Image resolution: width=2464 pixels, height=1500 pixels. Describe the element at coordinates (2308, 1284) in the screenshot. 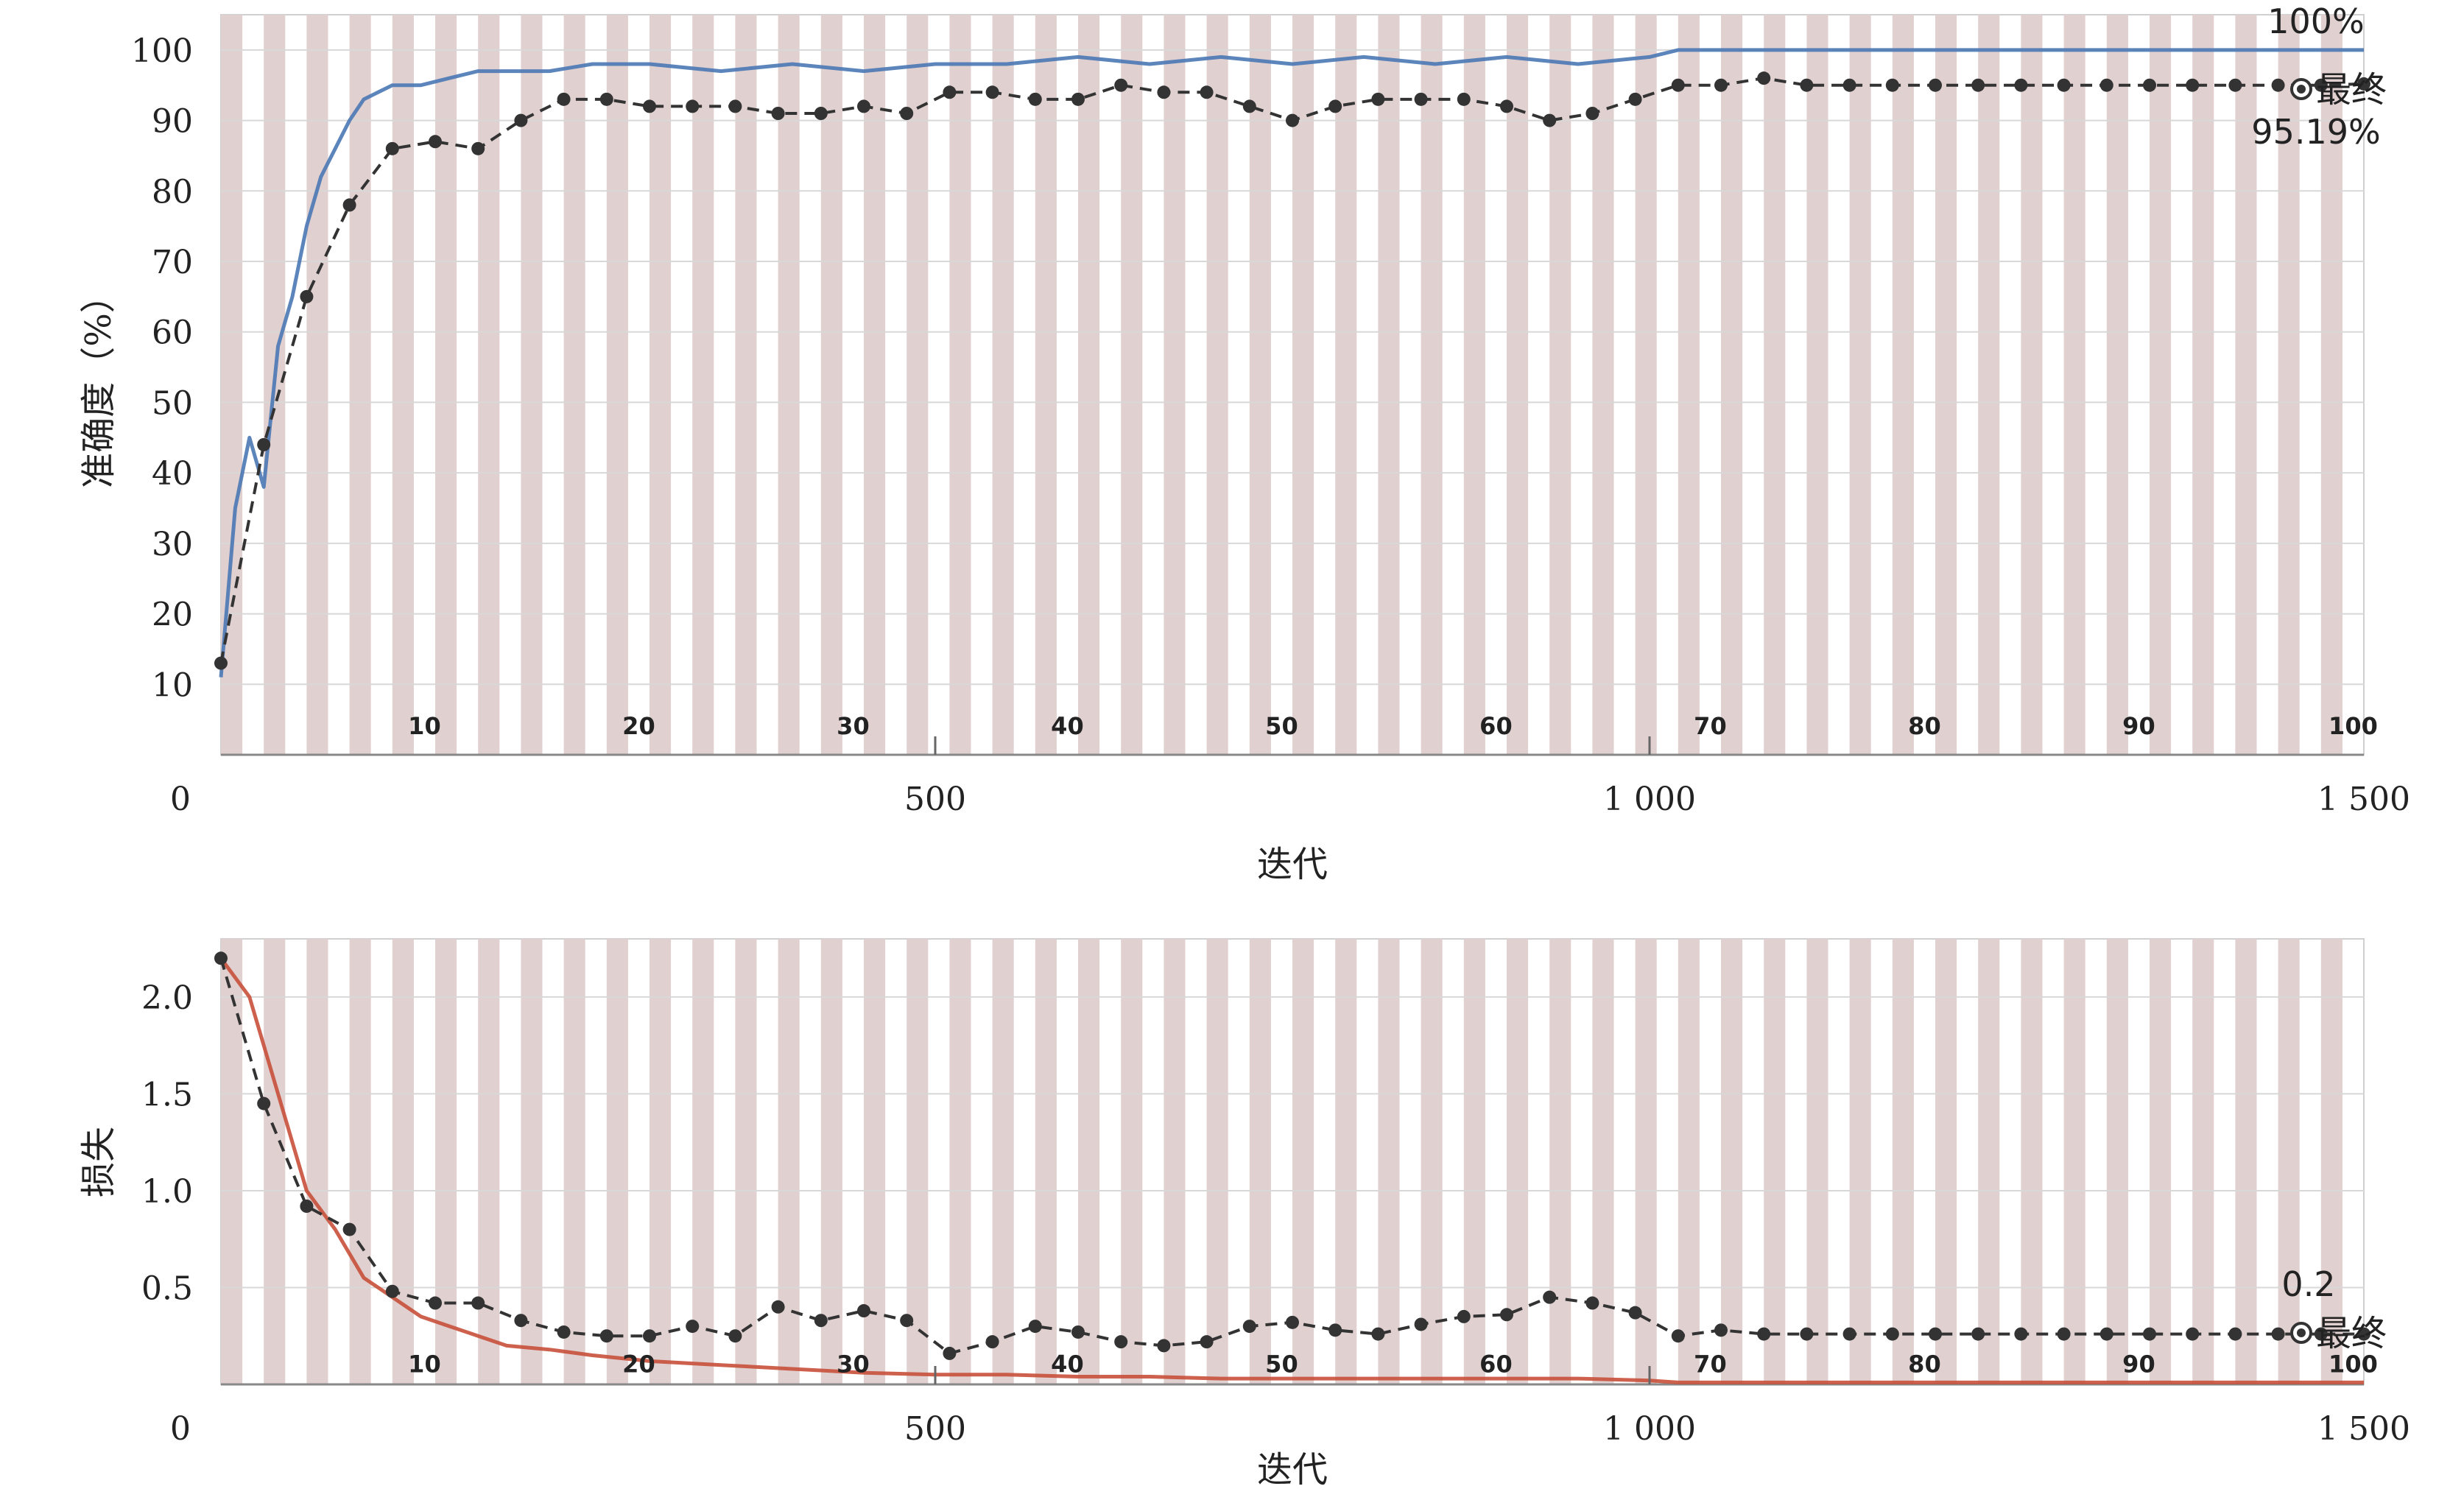

I see `loss-final-training-annotation: 0.2` at that location.